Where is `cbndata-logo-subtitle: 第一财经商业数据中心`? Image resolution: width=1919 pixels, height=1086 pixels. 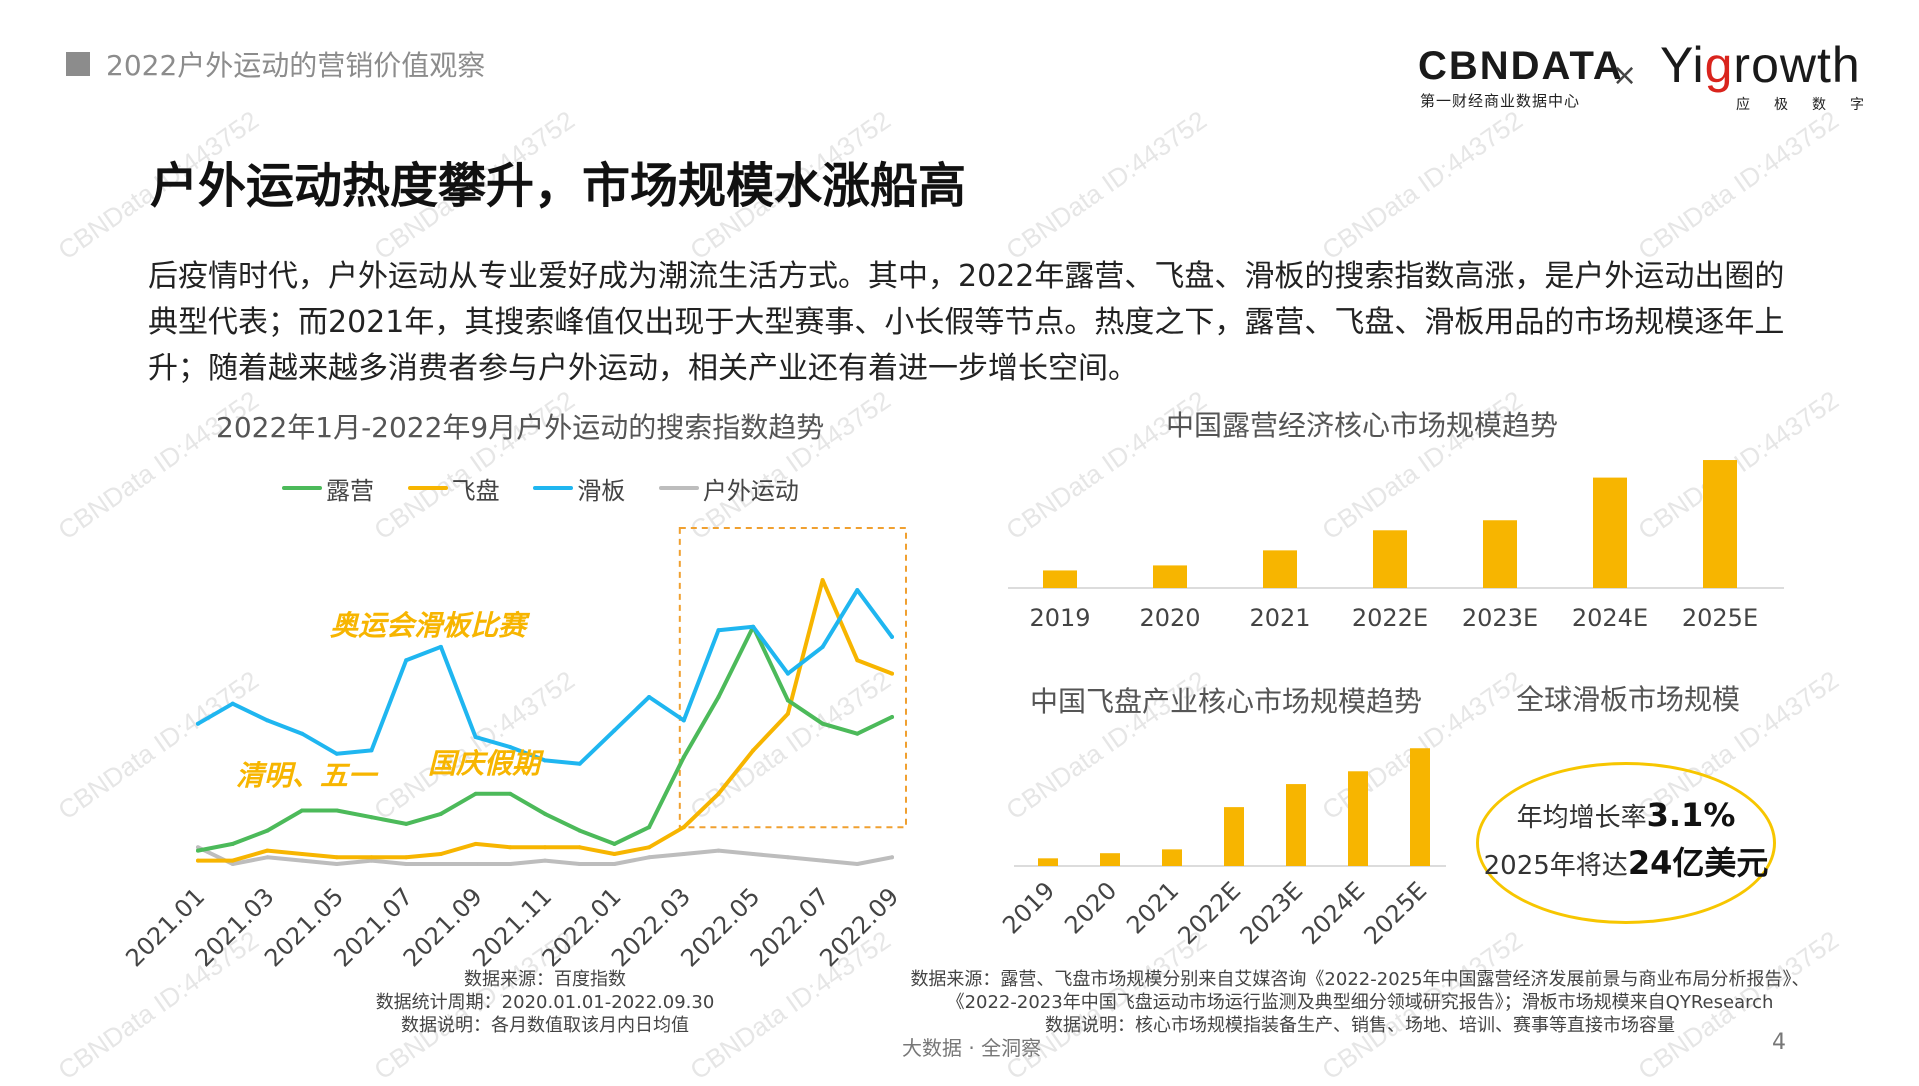
cbndata-logo-subtitle: 第一财经商业数据中心 is located at coordinates (1500, 101).